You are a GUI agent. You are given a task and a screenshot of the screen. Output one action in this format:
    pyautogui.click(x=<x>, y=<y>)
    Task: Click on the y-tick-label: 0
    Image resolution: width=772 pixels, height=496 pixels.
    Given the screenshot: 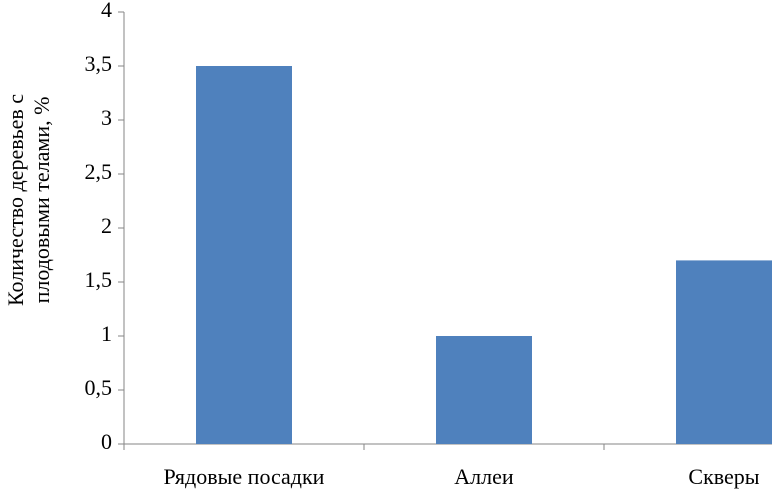 What is the action you would take?
    pyautogui.click(x=106, y=441)
    